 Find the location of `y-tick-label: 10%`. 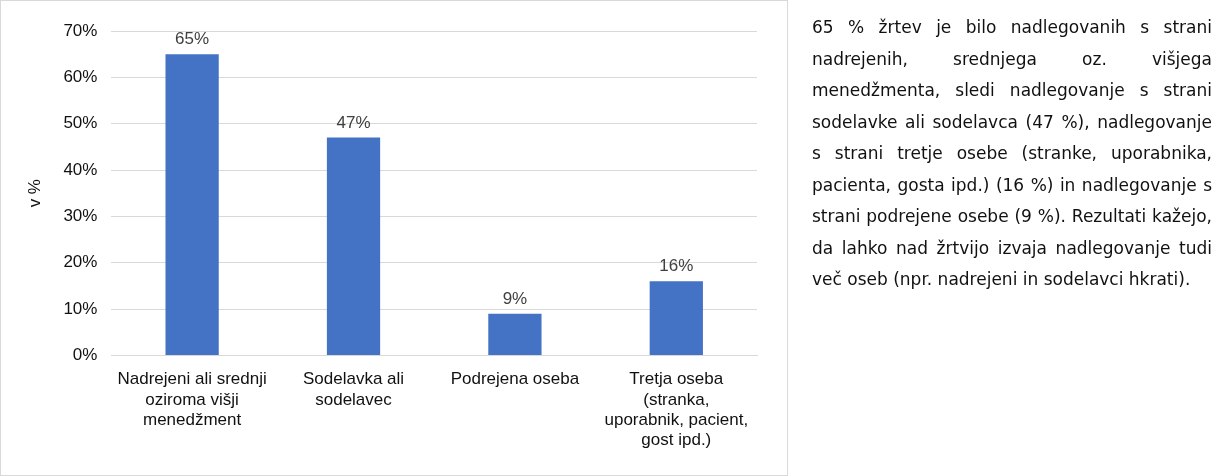

y-tick-label: 10% is located at coordinates (80, 308).